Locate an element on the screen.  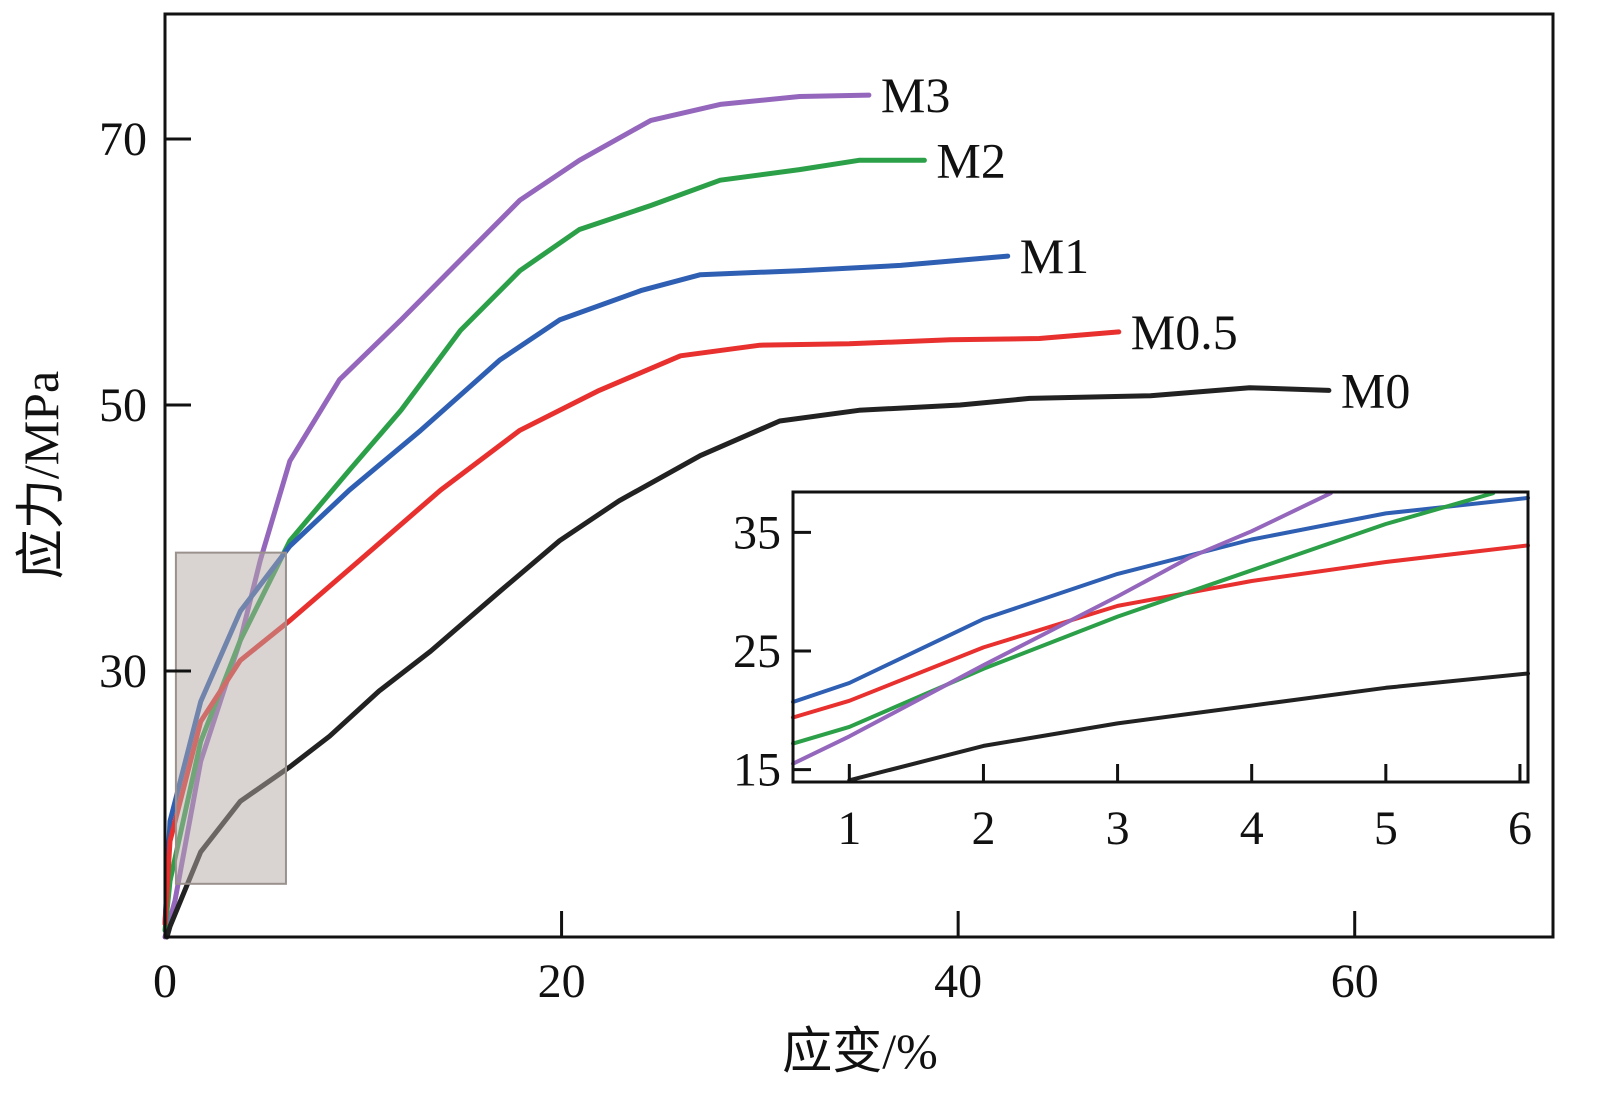
y-tick-label: 70 is located at coordinates (123, 139).